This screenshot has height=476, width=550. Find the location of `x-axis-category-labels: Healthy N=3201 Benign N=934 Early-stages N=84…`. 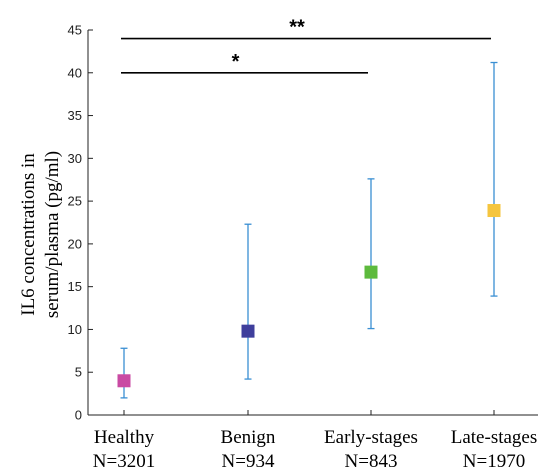

x-axis-category-labels: Healthy N=3201 Benign N=934 Early-stages N=84… is located at coordinates (315, 441).